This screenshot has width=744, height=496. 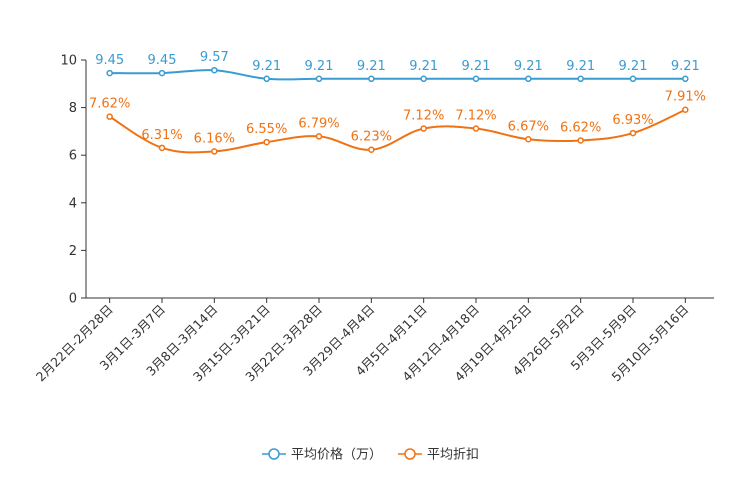 What do you see at coordinates (214, 57) in the screenshot?
I see `data-label: 9.57` at bounding box center [214, 57].